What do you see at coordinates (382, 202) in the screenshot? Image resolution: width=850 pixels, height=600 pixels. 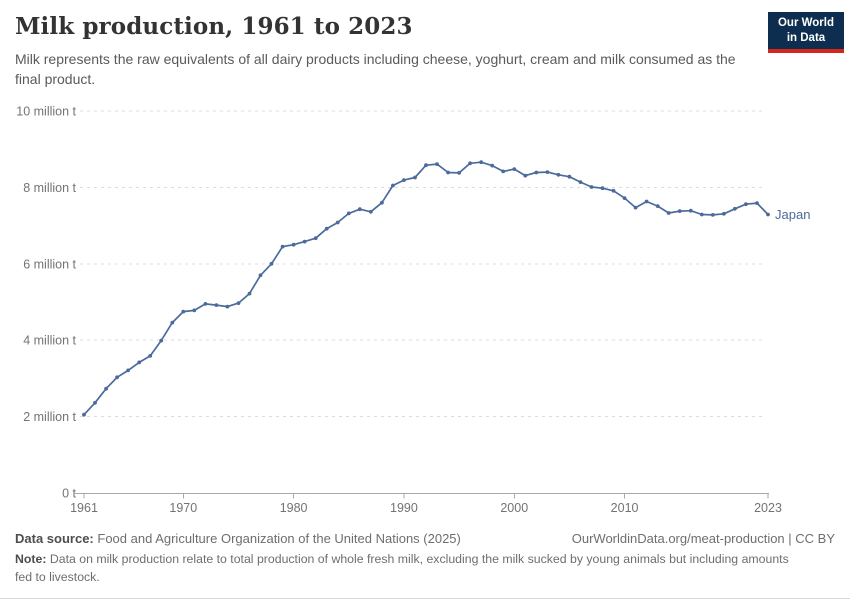 I see `data-point-1988` at bounding box center [382, 202].